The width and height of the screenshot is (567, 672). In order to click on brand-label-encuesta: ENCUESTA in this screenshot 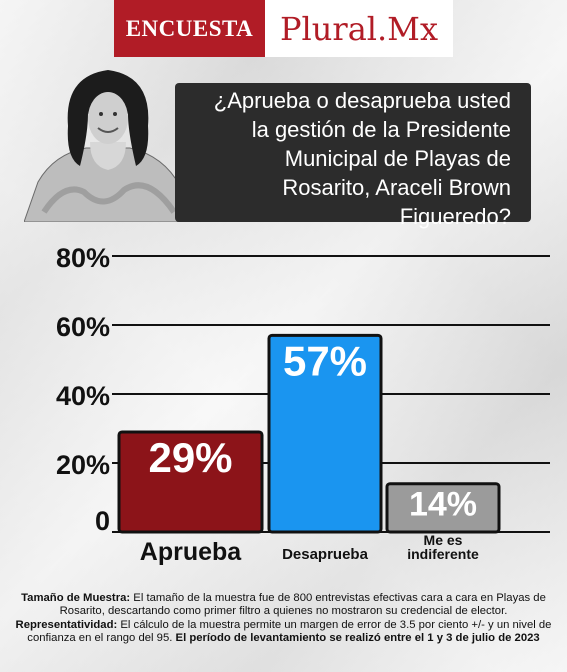, I will do `click(189, 28)`.